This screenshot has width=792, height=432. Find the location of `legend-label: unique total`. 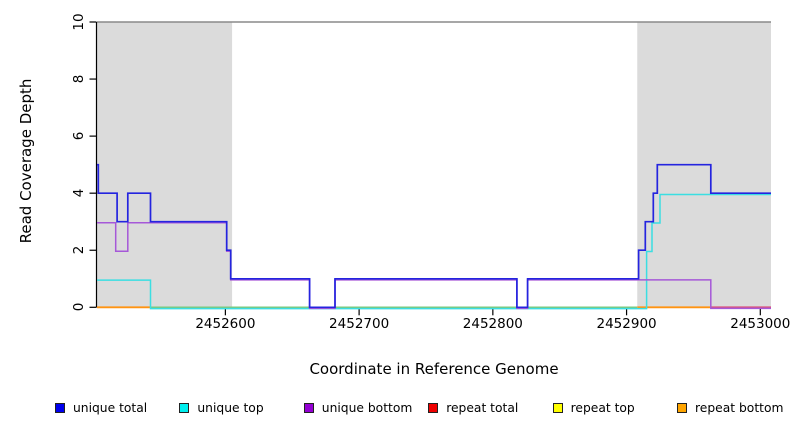

legend-label: unique total is located at coordinates (110, 408).